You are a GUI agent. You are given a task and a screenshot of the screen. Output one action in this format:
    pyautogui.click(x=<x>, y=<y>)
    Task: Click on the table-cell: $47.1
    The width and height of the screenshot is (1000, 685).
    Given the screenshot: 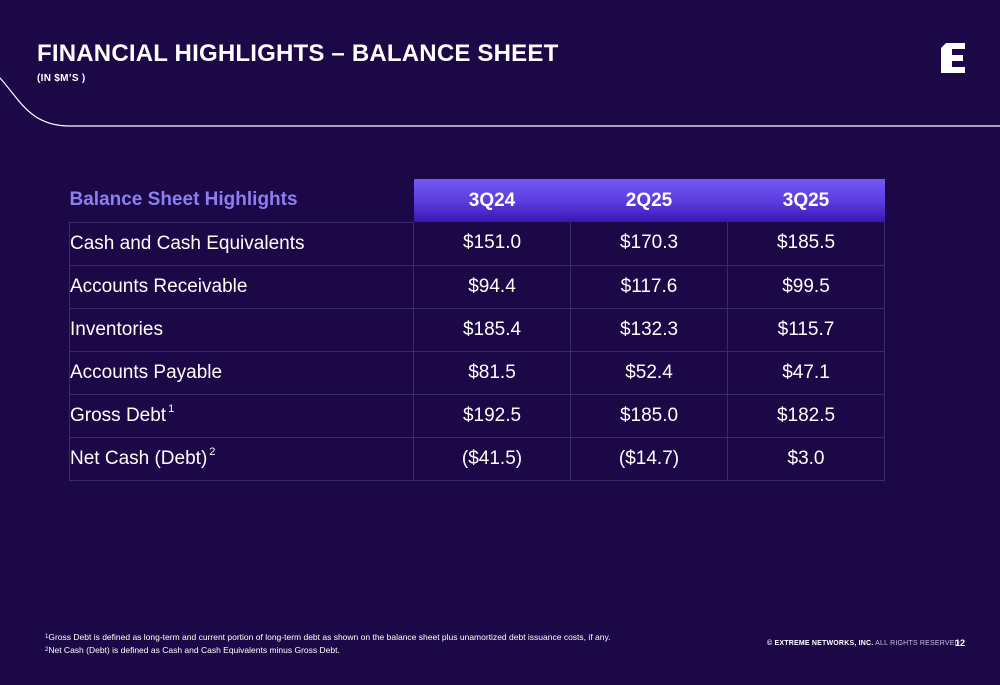 What is the action you would take?
    pyautogui.click(x=806, y=373)
    